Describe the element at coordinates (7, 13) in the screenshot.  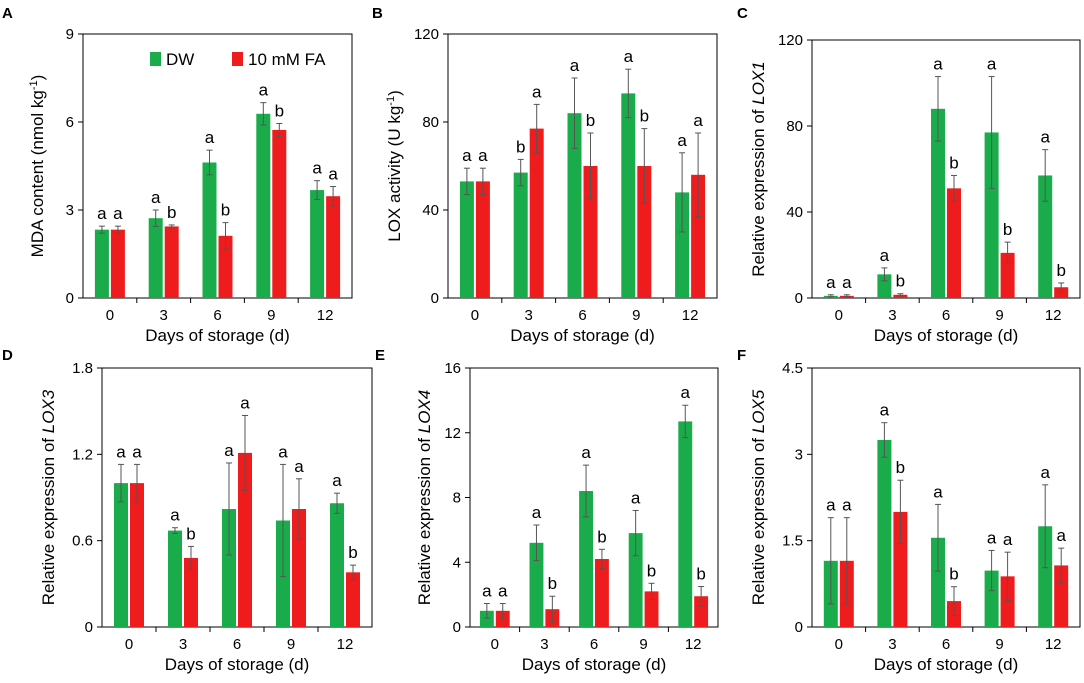
I see `panel-letter: A` at that location.